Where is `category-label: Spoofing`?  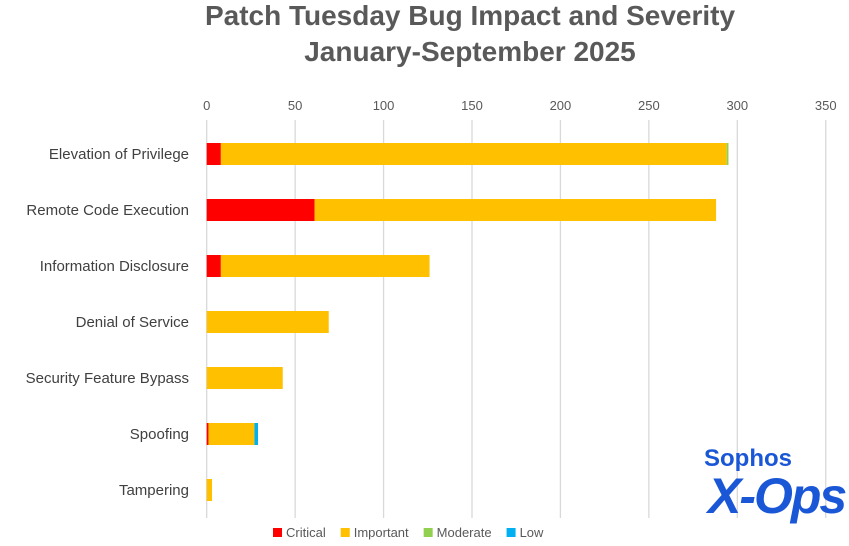 category-label: Spoofing is located at coordinates (159, 434).